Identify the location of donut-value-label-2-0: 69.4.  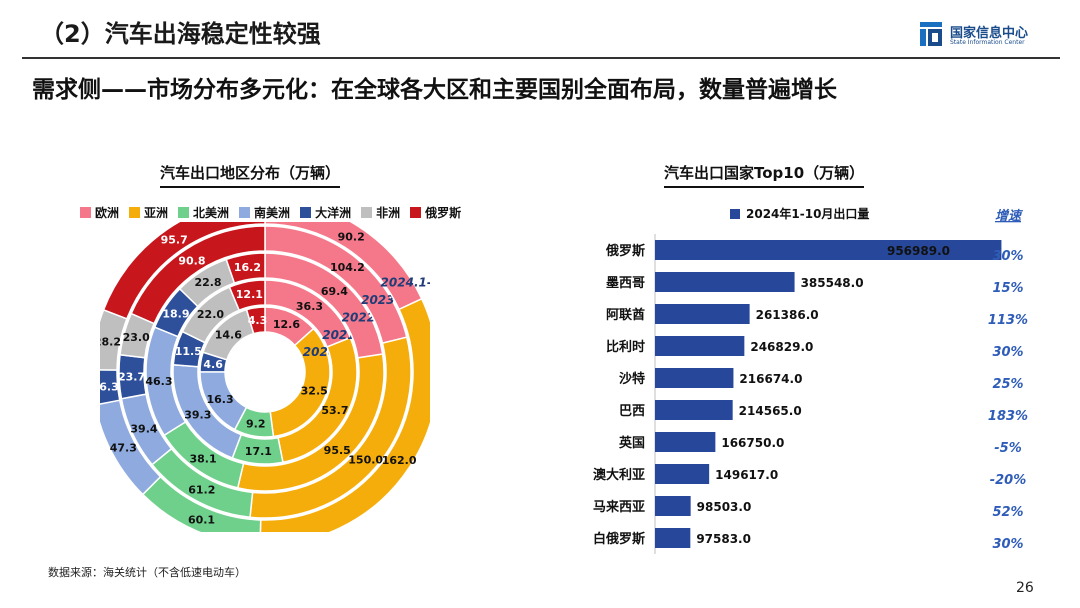
(334, 291).